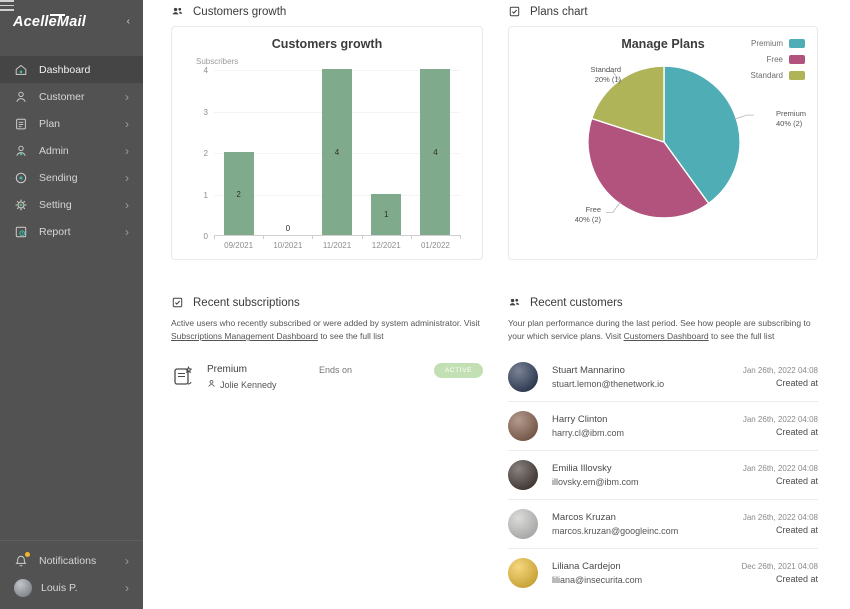 This screenshot has height=609, width=850. Describe the element at coordinates (65, 69) in the screenshot. I see `sidebar-item-label: Dashboard` at that location.